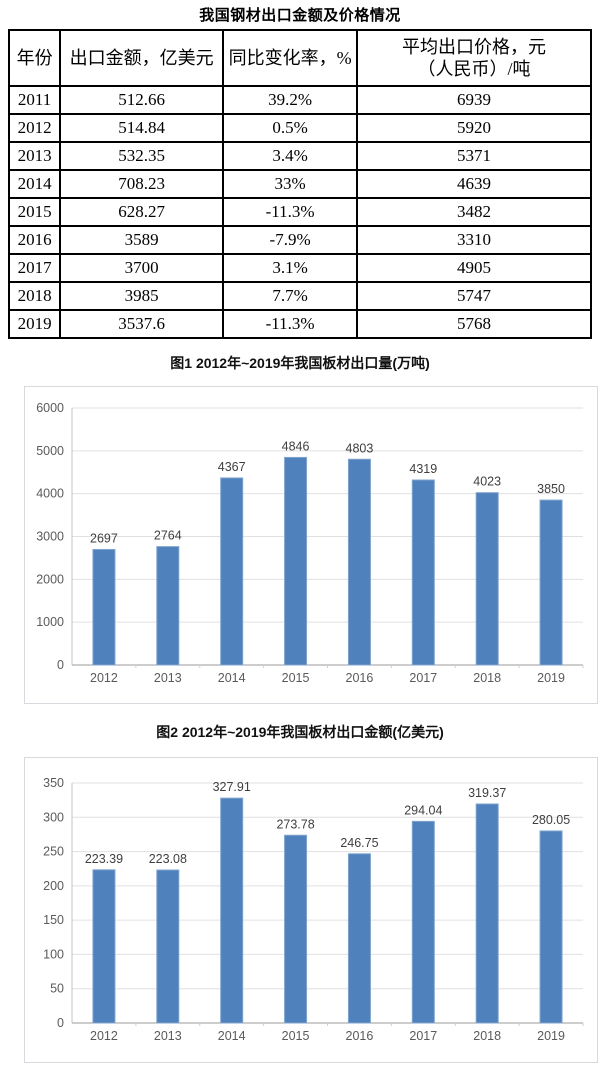 The width and height of the screenshot is (600, 1078). I want to click on table-cell: 4639, so click(474, 184).